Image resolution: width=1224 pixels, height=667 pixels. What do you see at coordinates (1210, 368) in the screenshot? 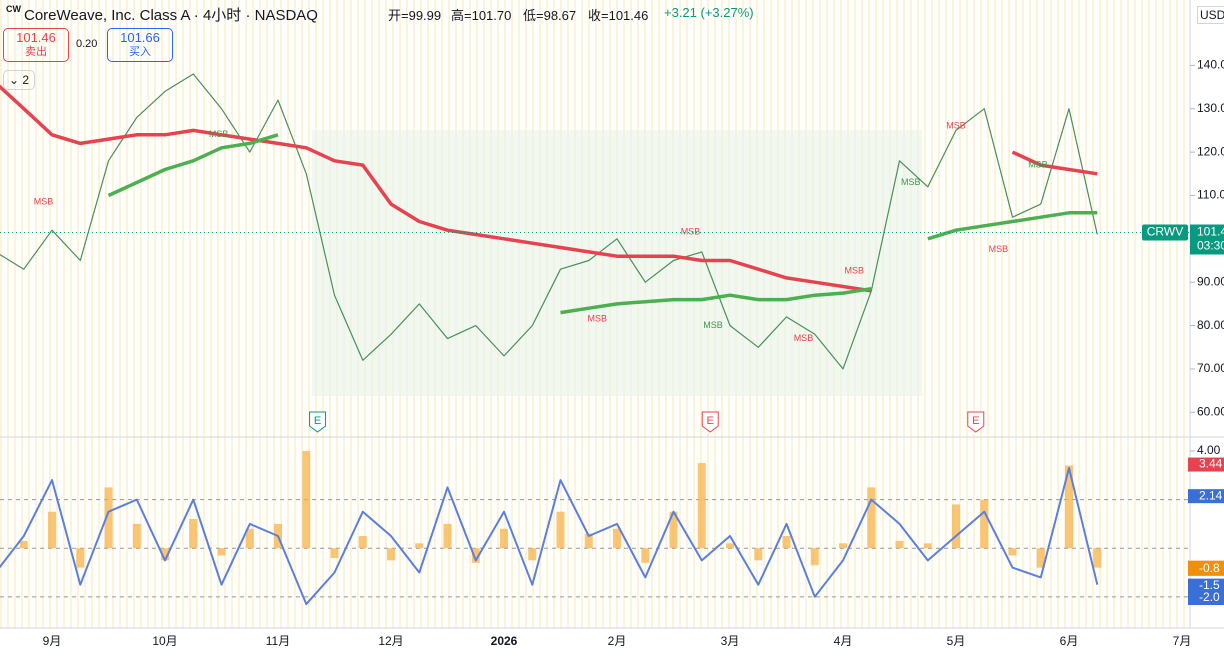
I see `y-tick-label: 70.00` at bounding box center [1210, 368].